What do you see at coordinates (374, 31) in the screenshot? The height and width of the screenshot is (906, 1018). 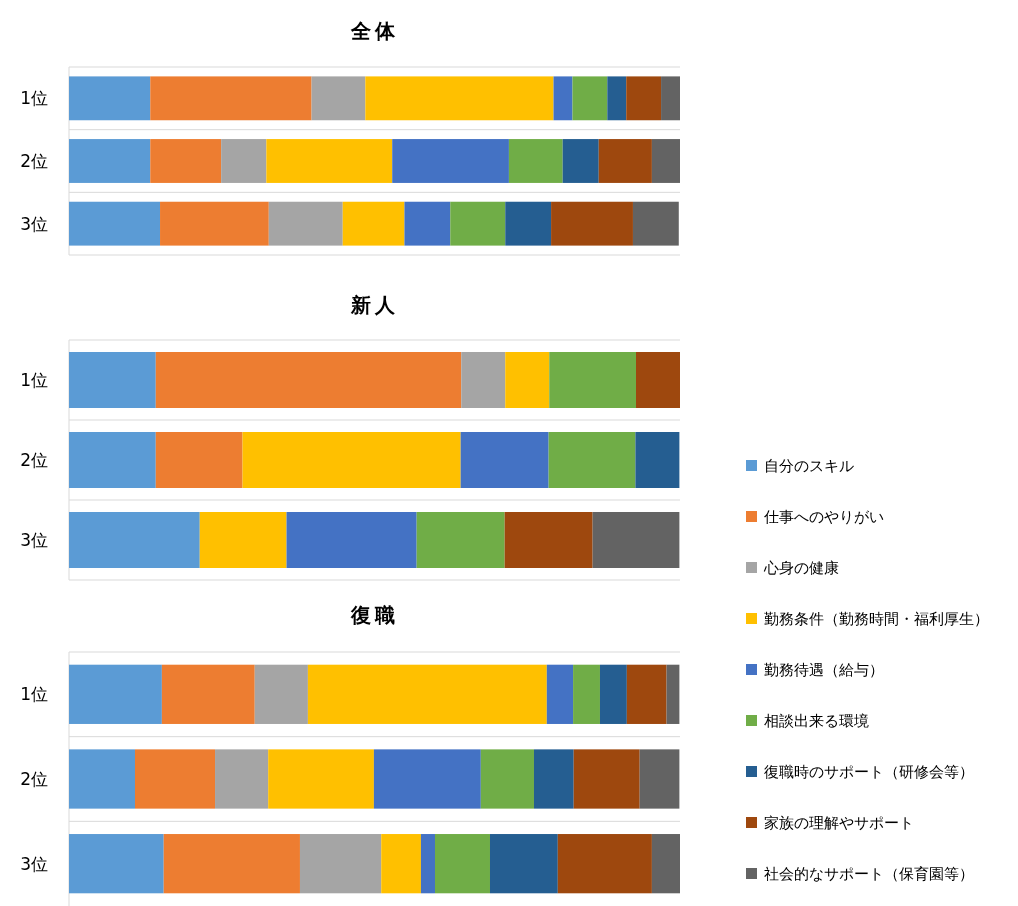 I see `chart-title: 全体` at bounding box center [374, 31].